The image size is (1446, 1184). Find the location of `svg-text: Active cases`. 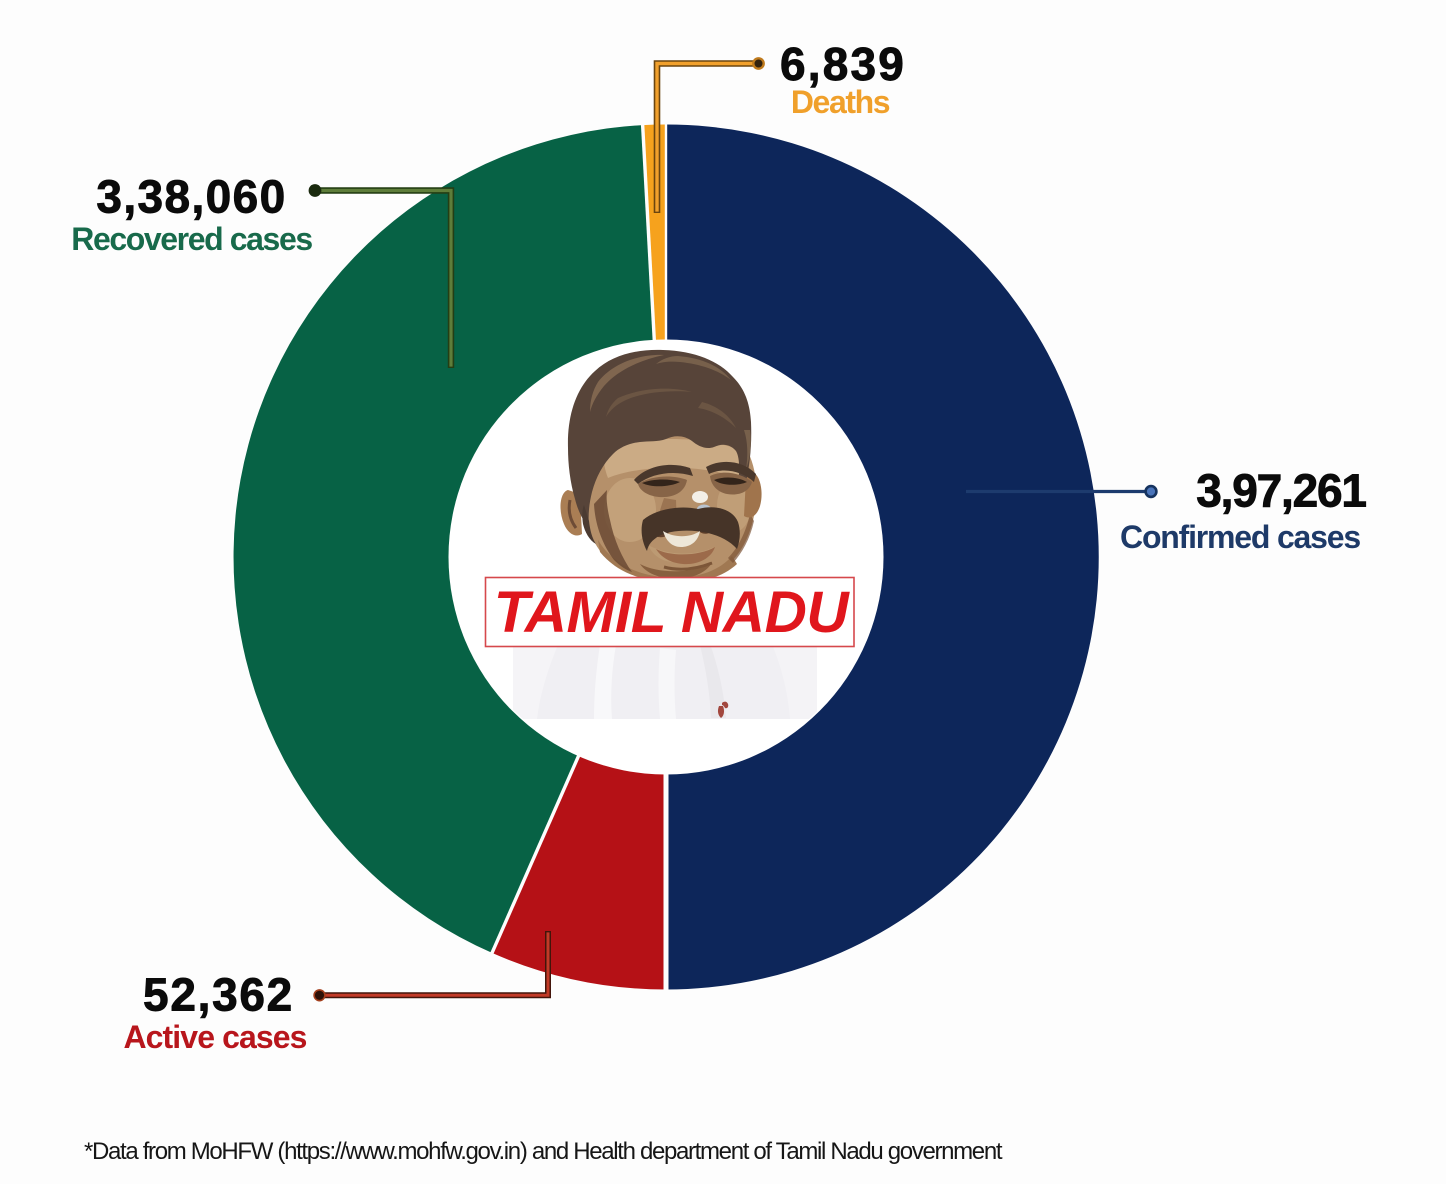

svg-text: Active cases is located at coordinates (214, 1037).